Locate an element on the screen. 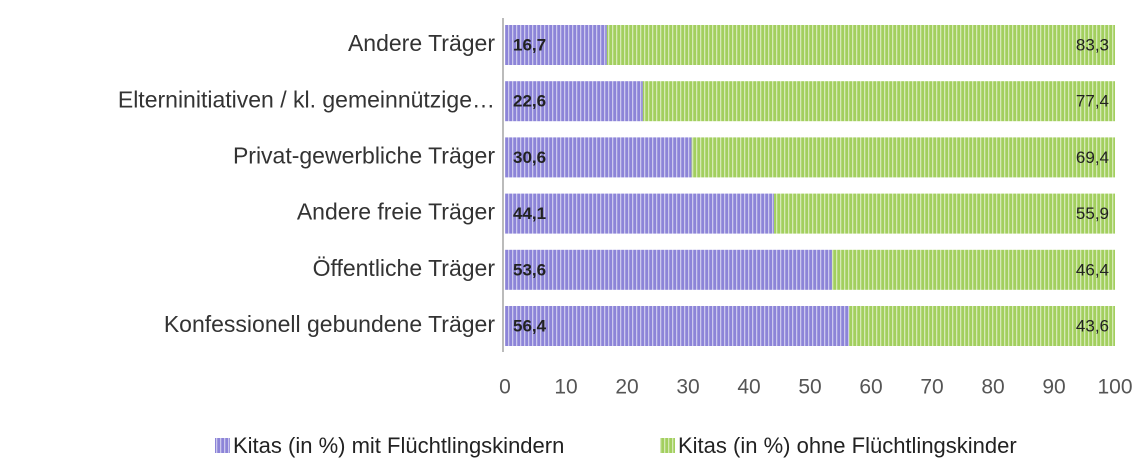 This screenshot has width=1139, height=468. y-tick-label: Konfessionell gebundene Träger is located at coordinates (330, 324).